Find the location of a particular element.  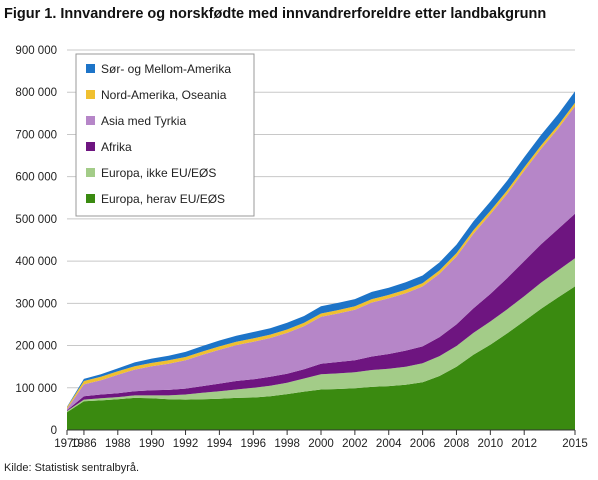

x-tick-label: 2000 is located at coordinates (321, 444).